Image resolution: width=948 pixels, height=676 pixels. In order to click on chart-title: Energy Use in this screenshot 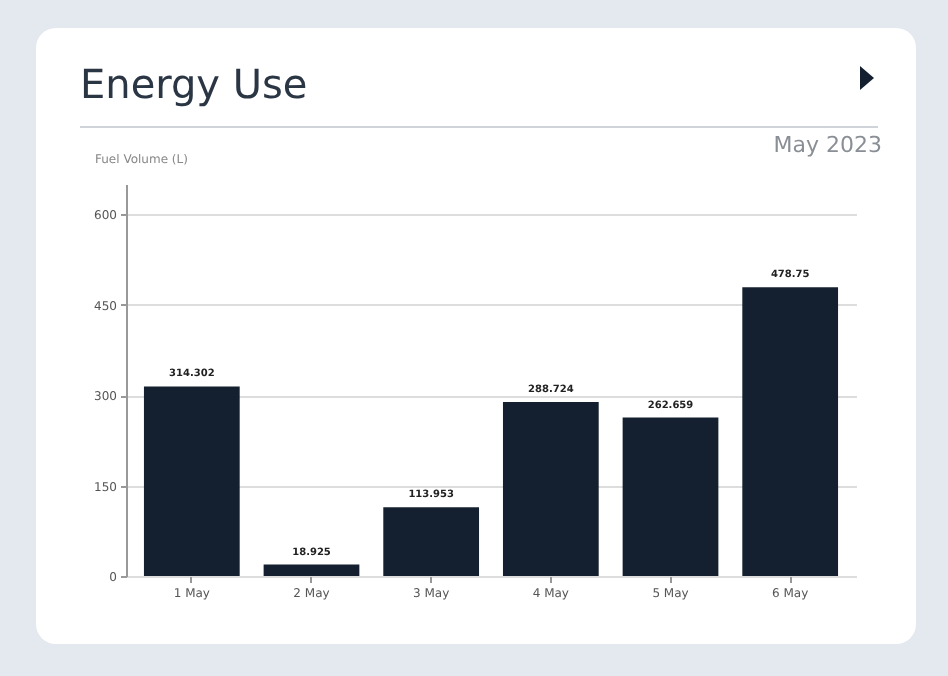, I will do `click(194, 84)`.